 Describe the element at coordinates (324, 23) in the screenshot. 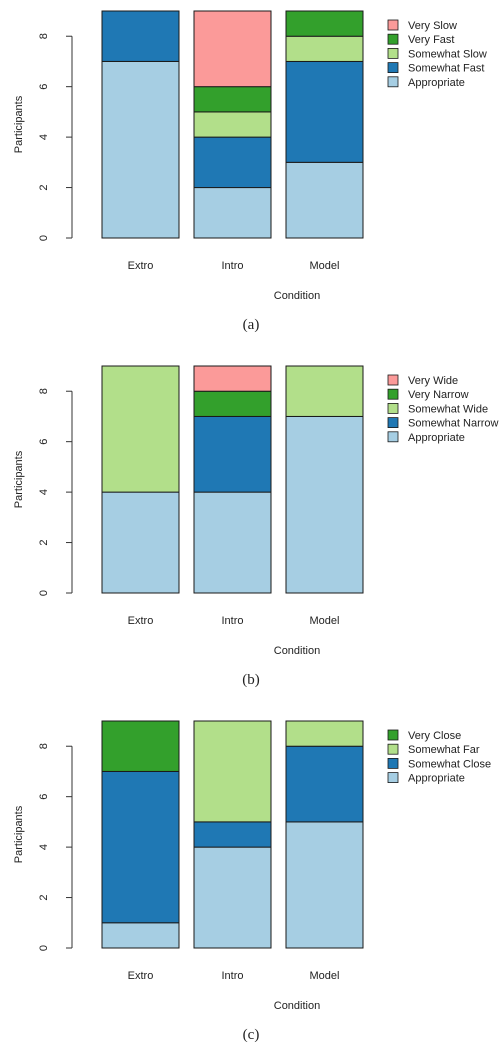

I see `bar-segment-model-very-fast` at that location.